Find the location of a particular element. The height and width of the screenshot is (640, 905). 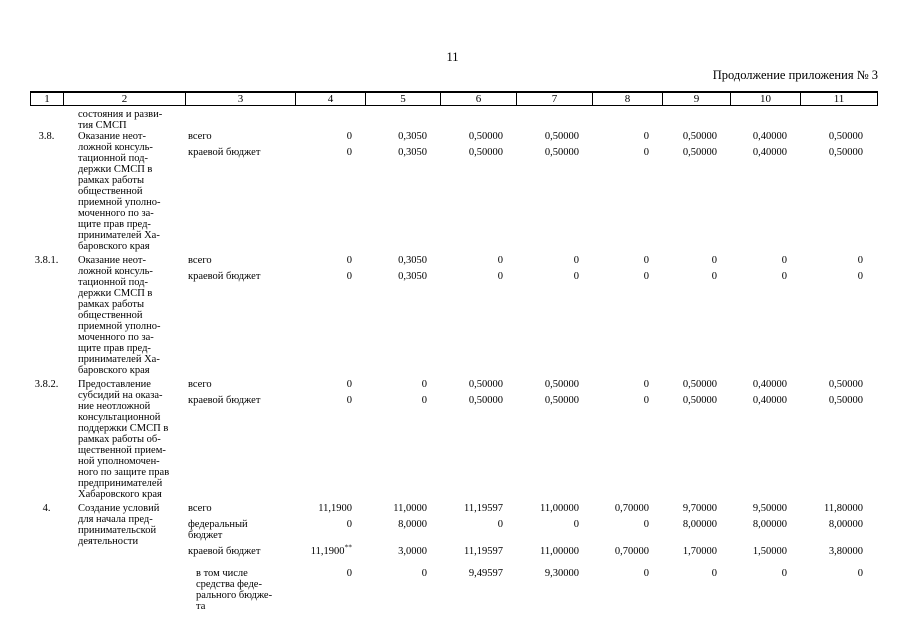

value-cell: 11,00000 is located at coordinates (554, 511).